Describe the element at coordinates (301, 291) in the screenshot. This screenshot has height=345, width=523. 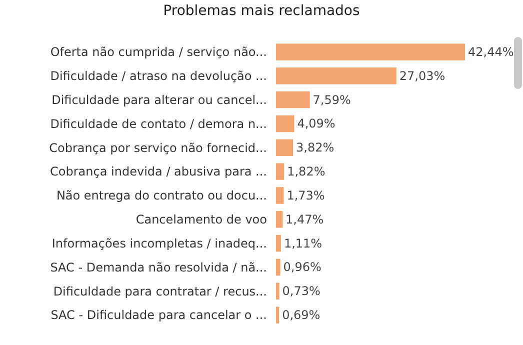
I see `data-label: 0,73%` at that location.